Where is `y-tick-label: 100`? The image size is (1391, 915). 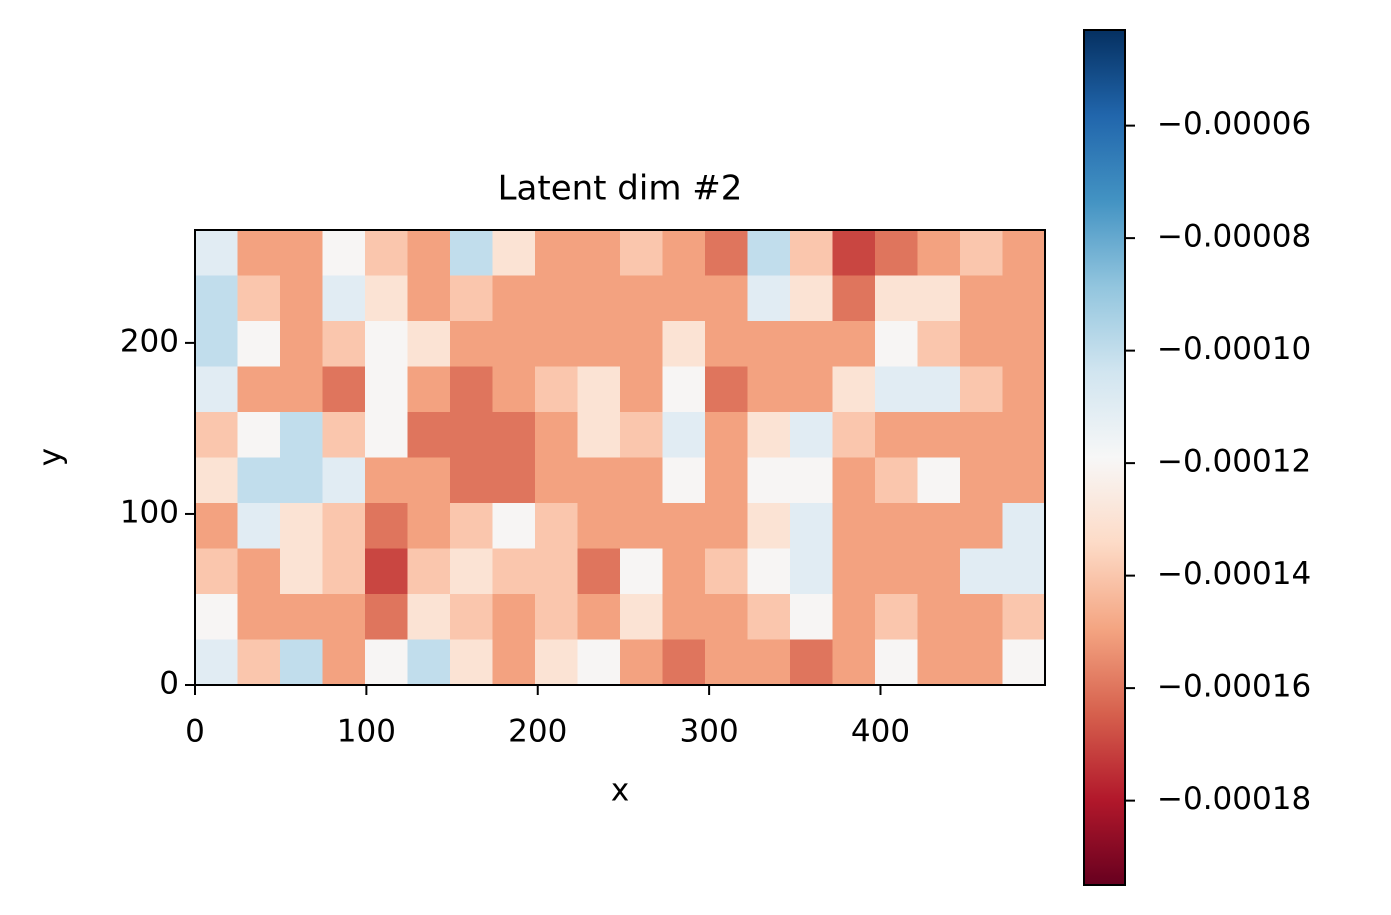 y-tick-label: 100 is located at coordinates (149, 512).